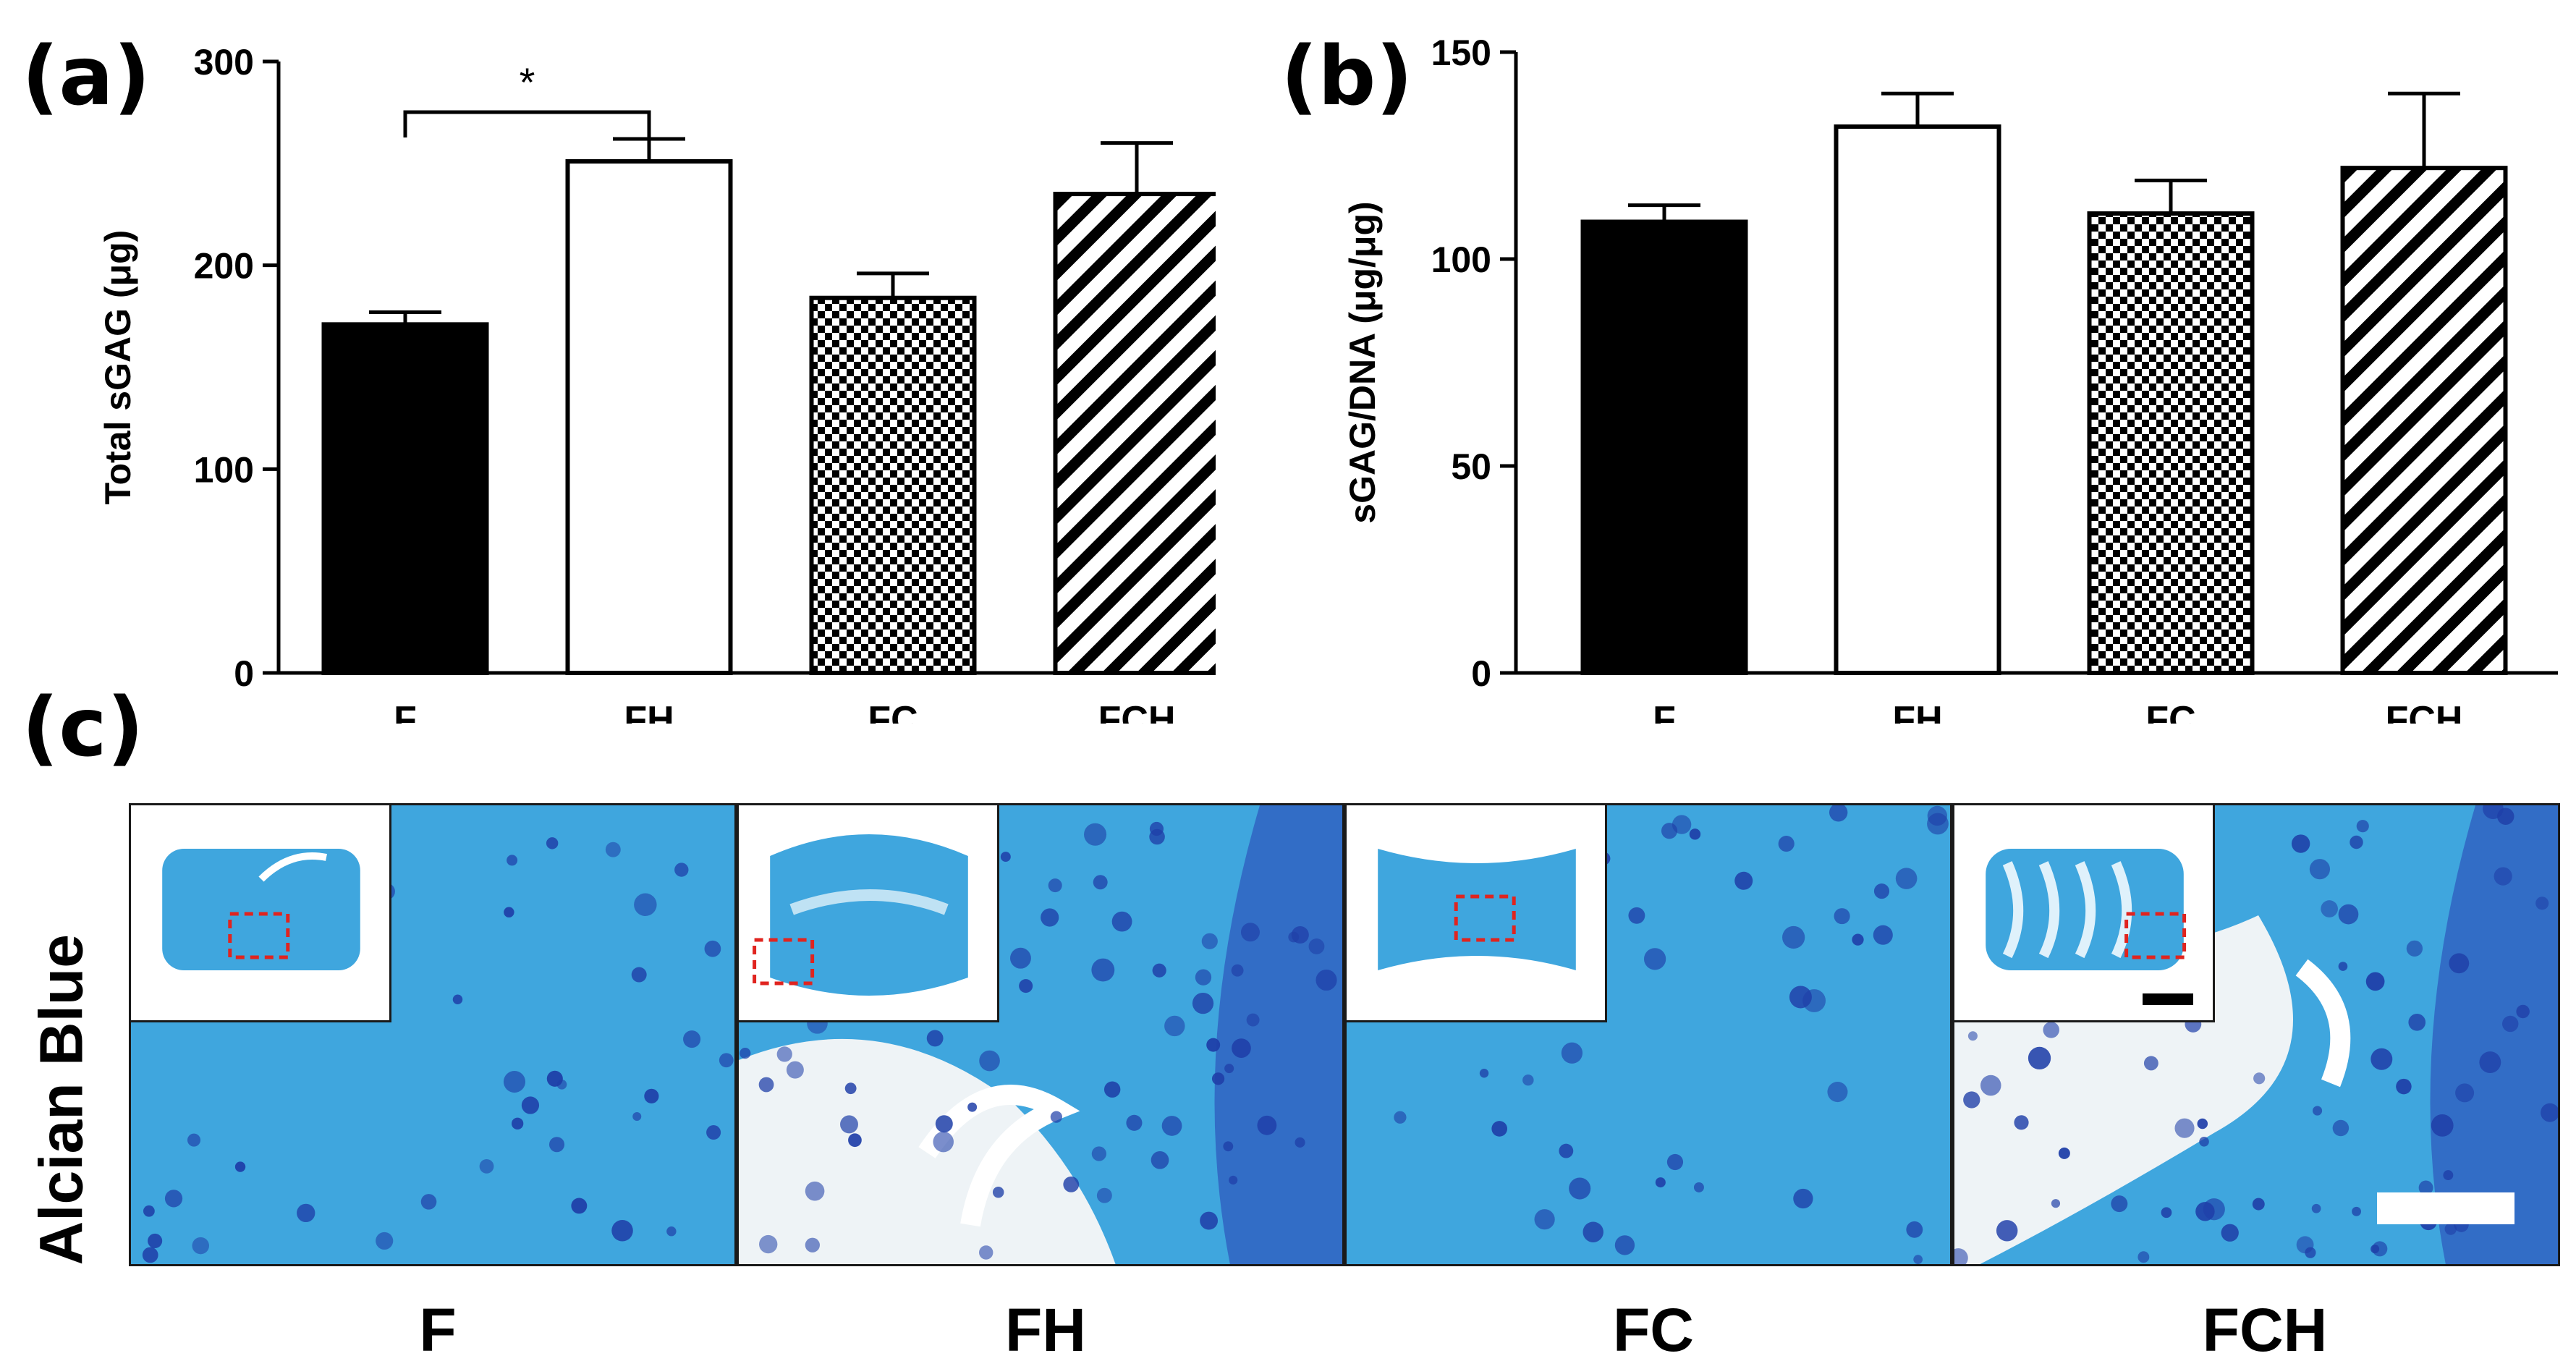  I want to click on group-label-fh: FH, so click(1045, 1330).